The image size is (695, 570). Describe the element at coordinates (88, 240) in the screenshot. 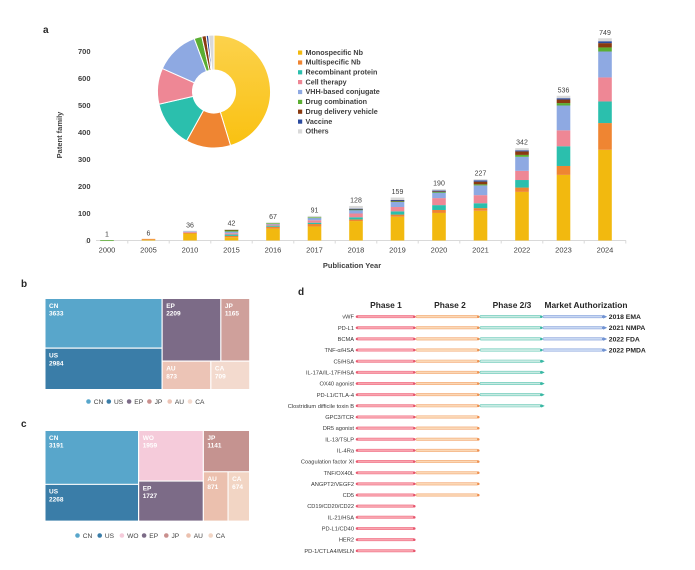

I see `svg-text: 0` at that location.